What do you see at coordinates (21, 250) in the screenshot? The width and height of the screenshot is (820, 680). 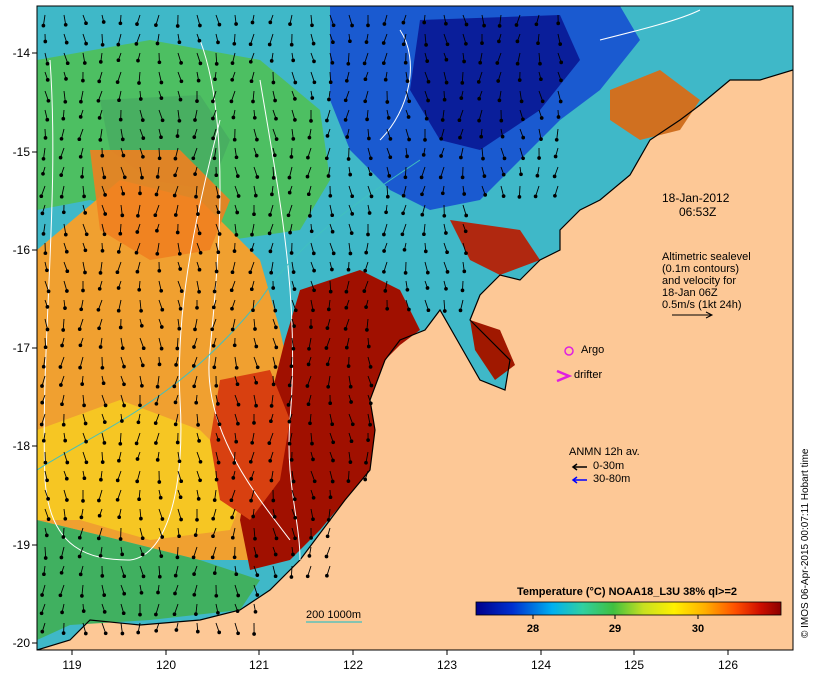 I see `y-tick-label: -16` at bounding box center [21, 250].